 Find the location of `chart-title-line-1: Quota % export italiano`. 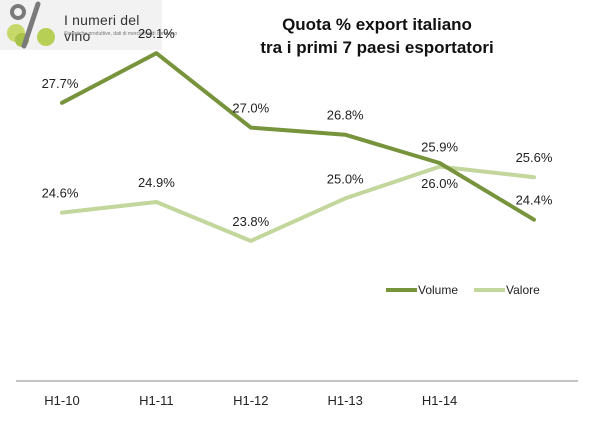

chart-title-line-1: Quota % export italiano is located at coordinates (377, 24).